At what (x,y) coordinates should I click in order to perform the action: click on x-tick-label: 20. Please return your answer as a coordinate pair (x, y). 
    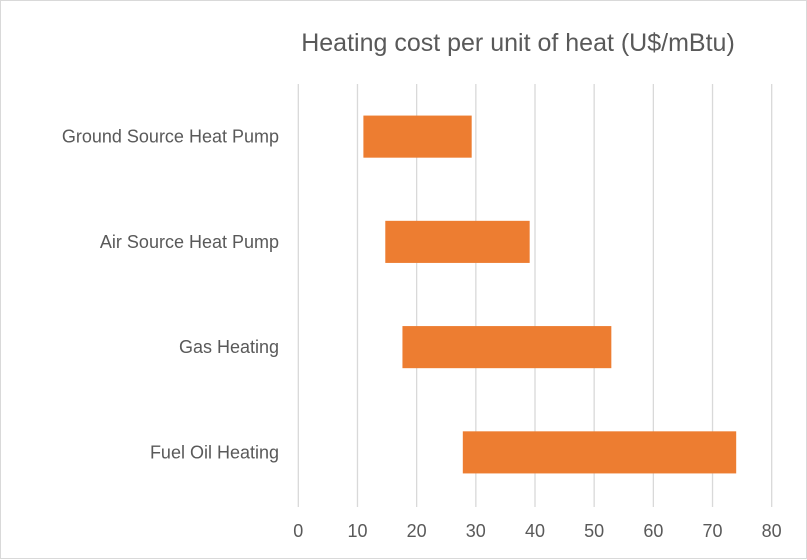
    Looking at the image, I should click on (417, 531).